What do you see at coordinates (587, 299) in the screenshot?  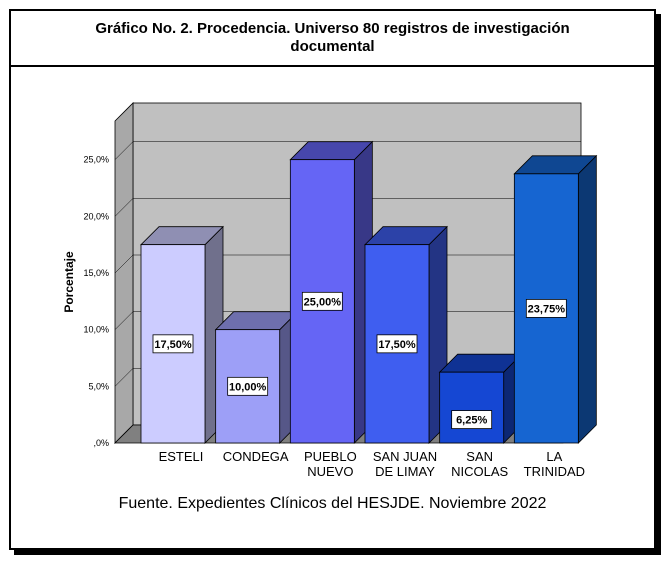 I see `bar-side-face` at bounding box center [587, 299].